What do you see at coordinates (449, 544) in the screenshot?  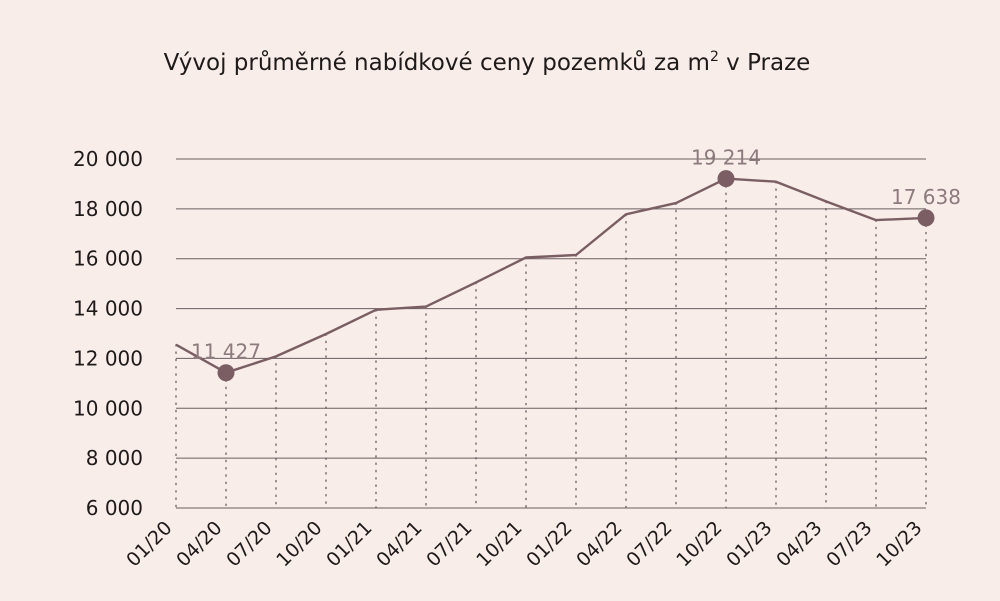 I see `x-tick-label: 07/21` at bounding box center [449, 544].